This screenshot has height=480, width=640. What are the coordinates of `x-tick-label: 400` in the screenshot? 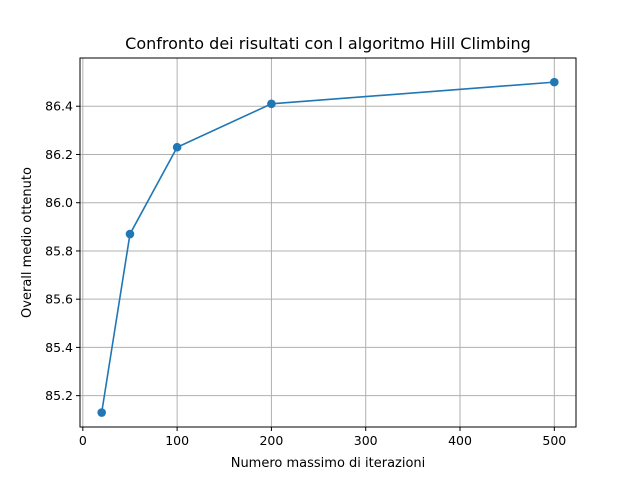 It's located at (460, 440).